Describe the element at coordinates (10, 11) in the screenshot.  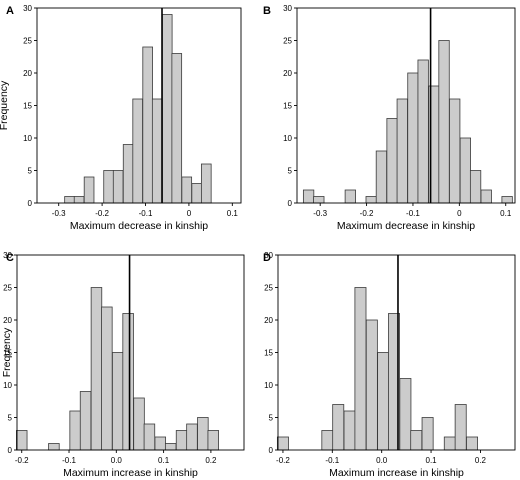
I see `panel-label: A` at that location.